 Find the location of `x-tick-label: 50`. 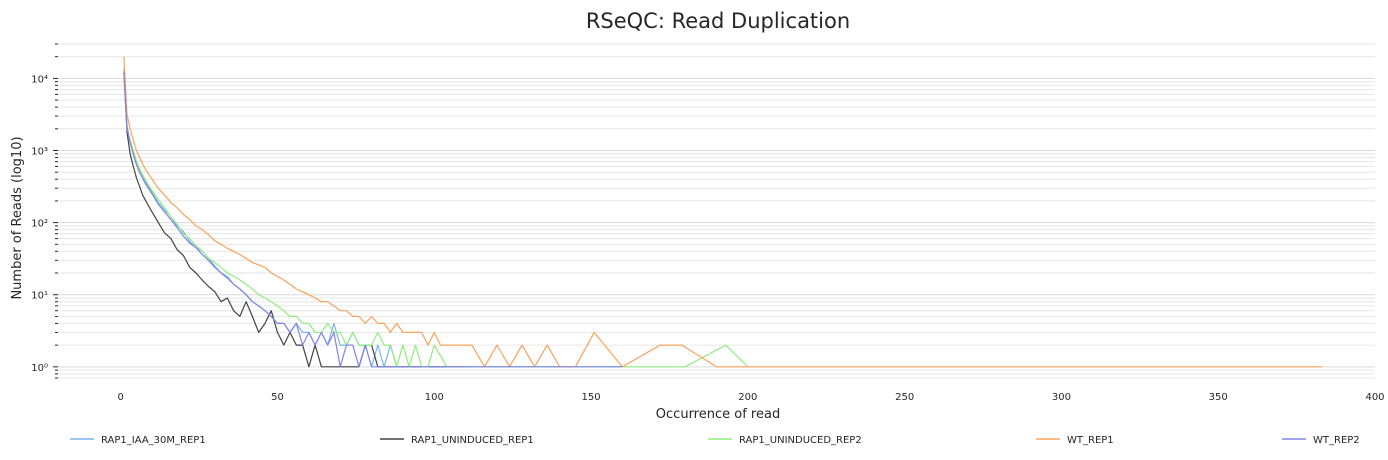

x-tick-label: 50 is located at coordinates (277, 397).